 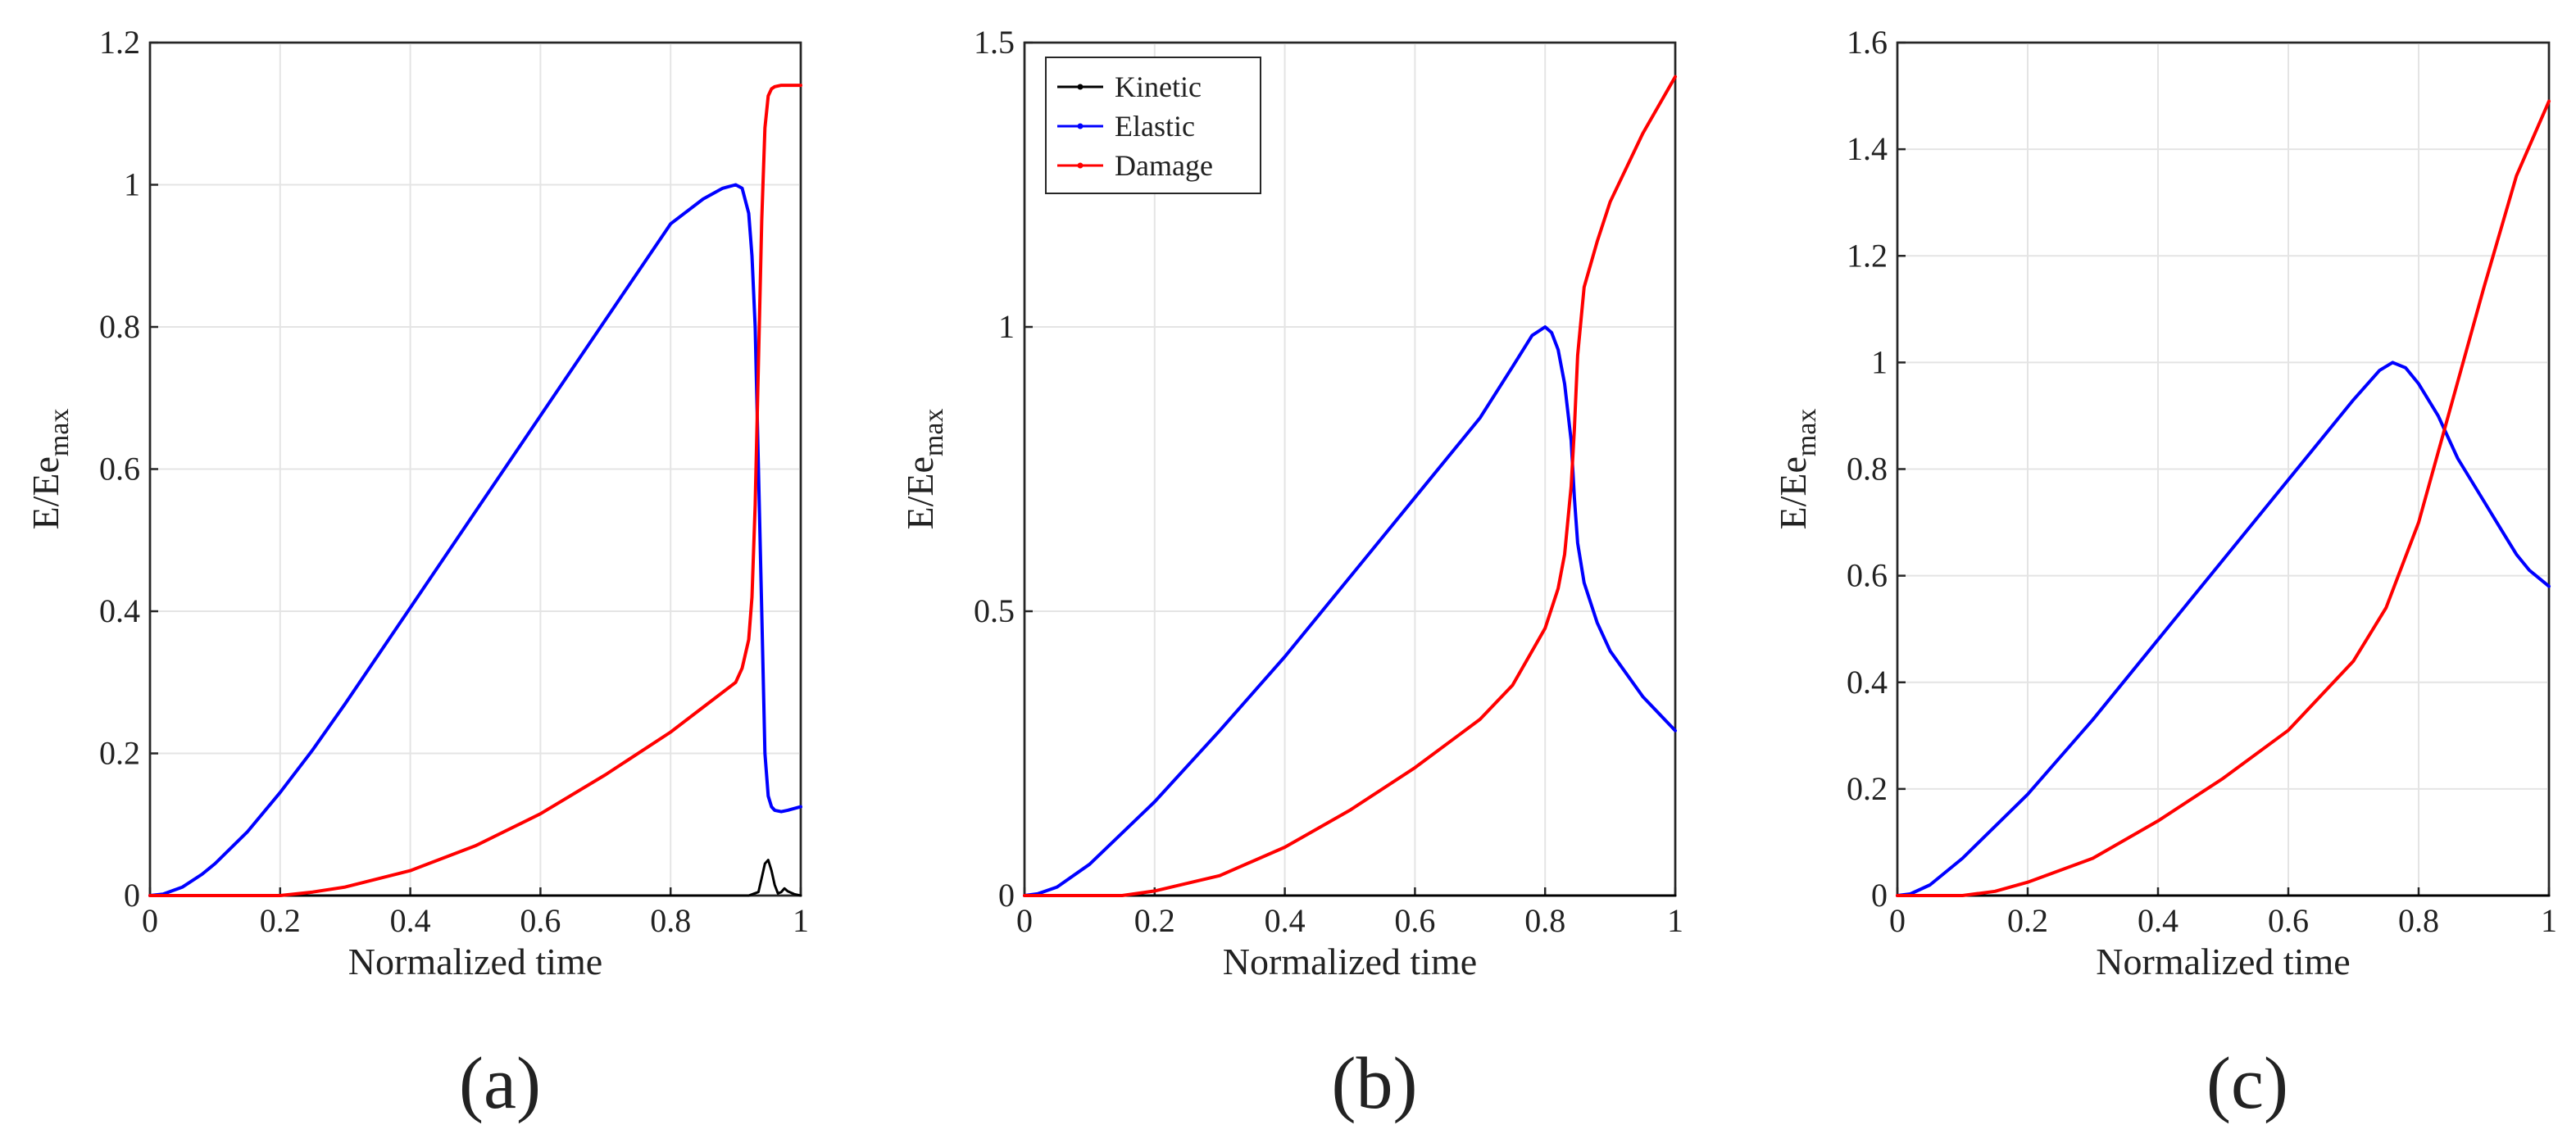 What do you see at coordinates (1867, 42) in the screenshot?
I see `y-tick-label: 1.6` at bounding box center [1867, 42].